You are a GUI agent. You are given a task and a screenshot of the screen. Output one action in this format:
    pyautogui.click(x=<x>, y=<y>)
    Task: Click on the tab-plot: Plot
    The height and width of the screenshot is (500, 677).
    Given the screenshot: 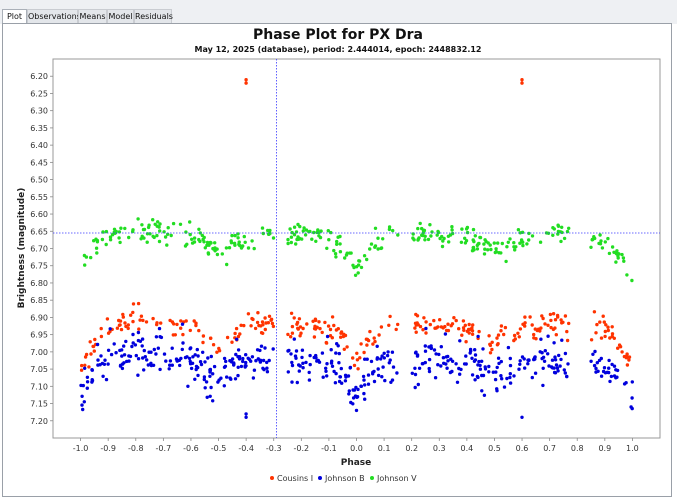 What is the action you would take?
    pyautogui.click(x=14, y=16)
    